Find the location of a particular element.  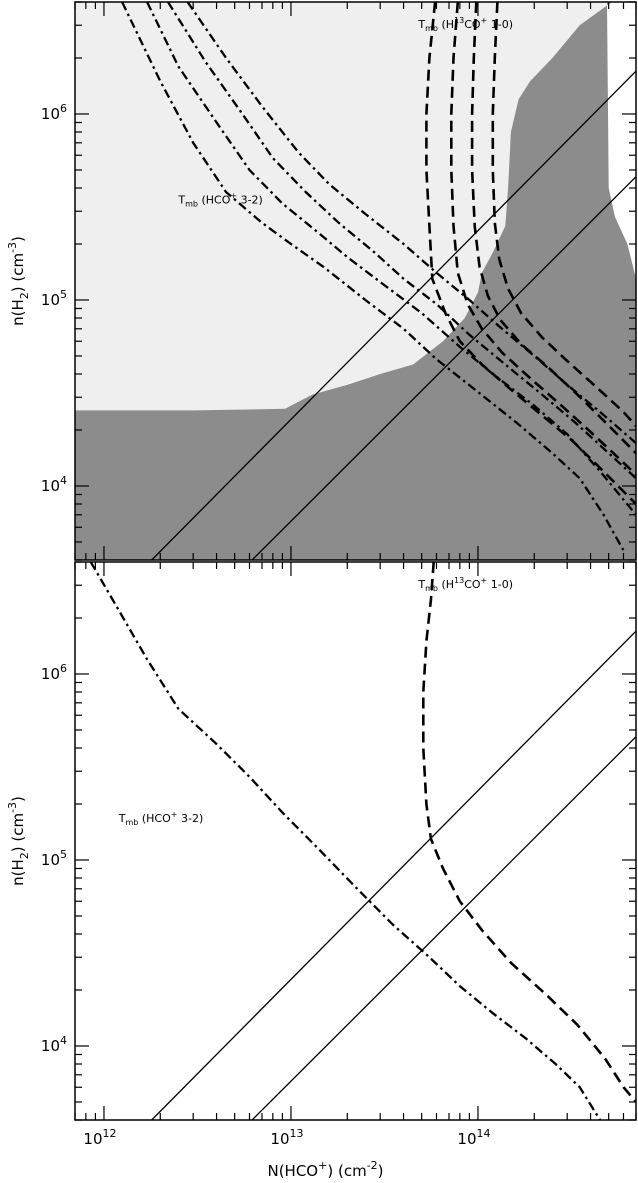

x-tick-label: 1014 is located at coordinates (473, 1137).